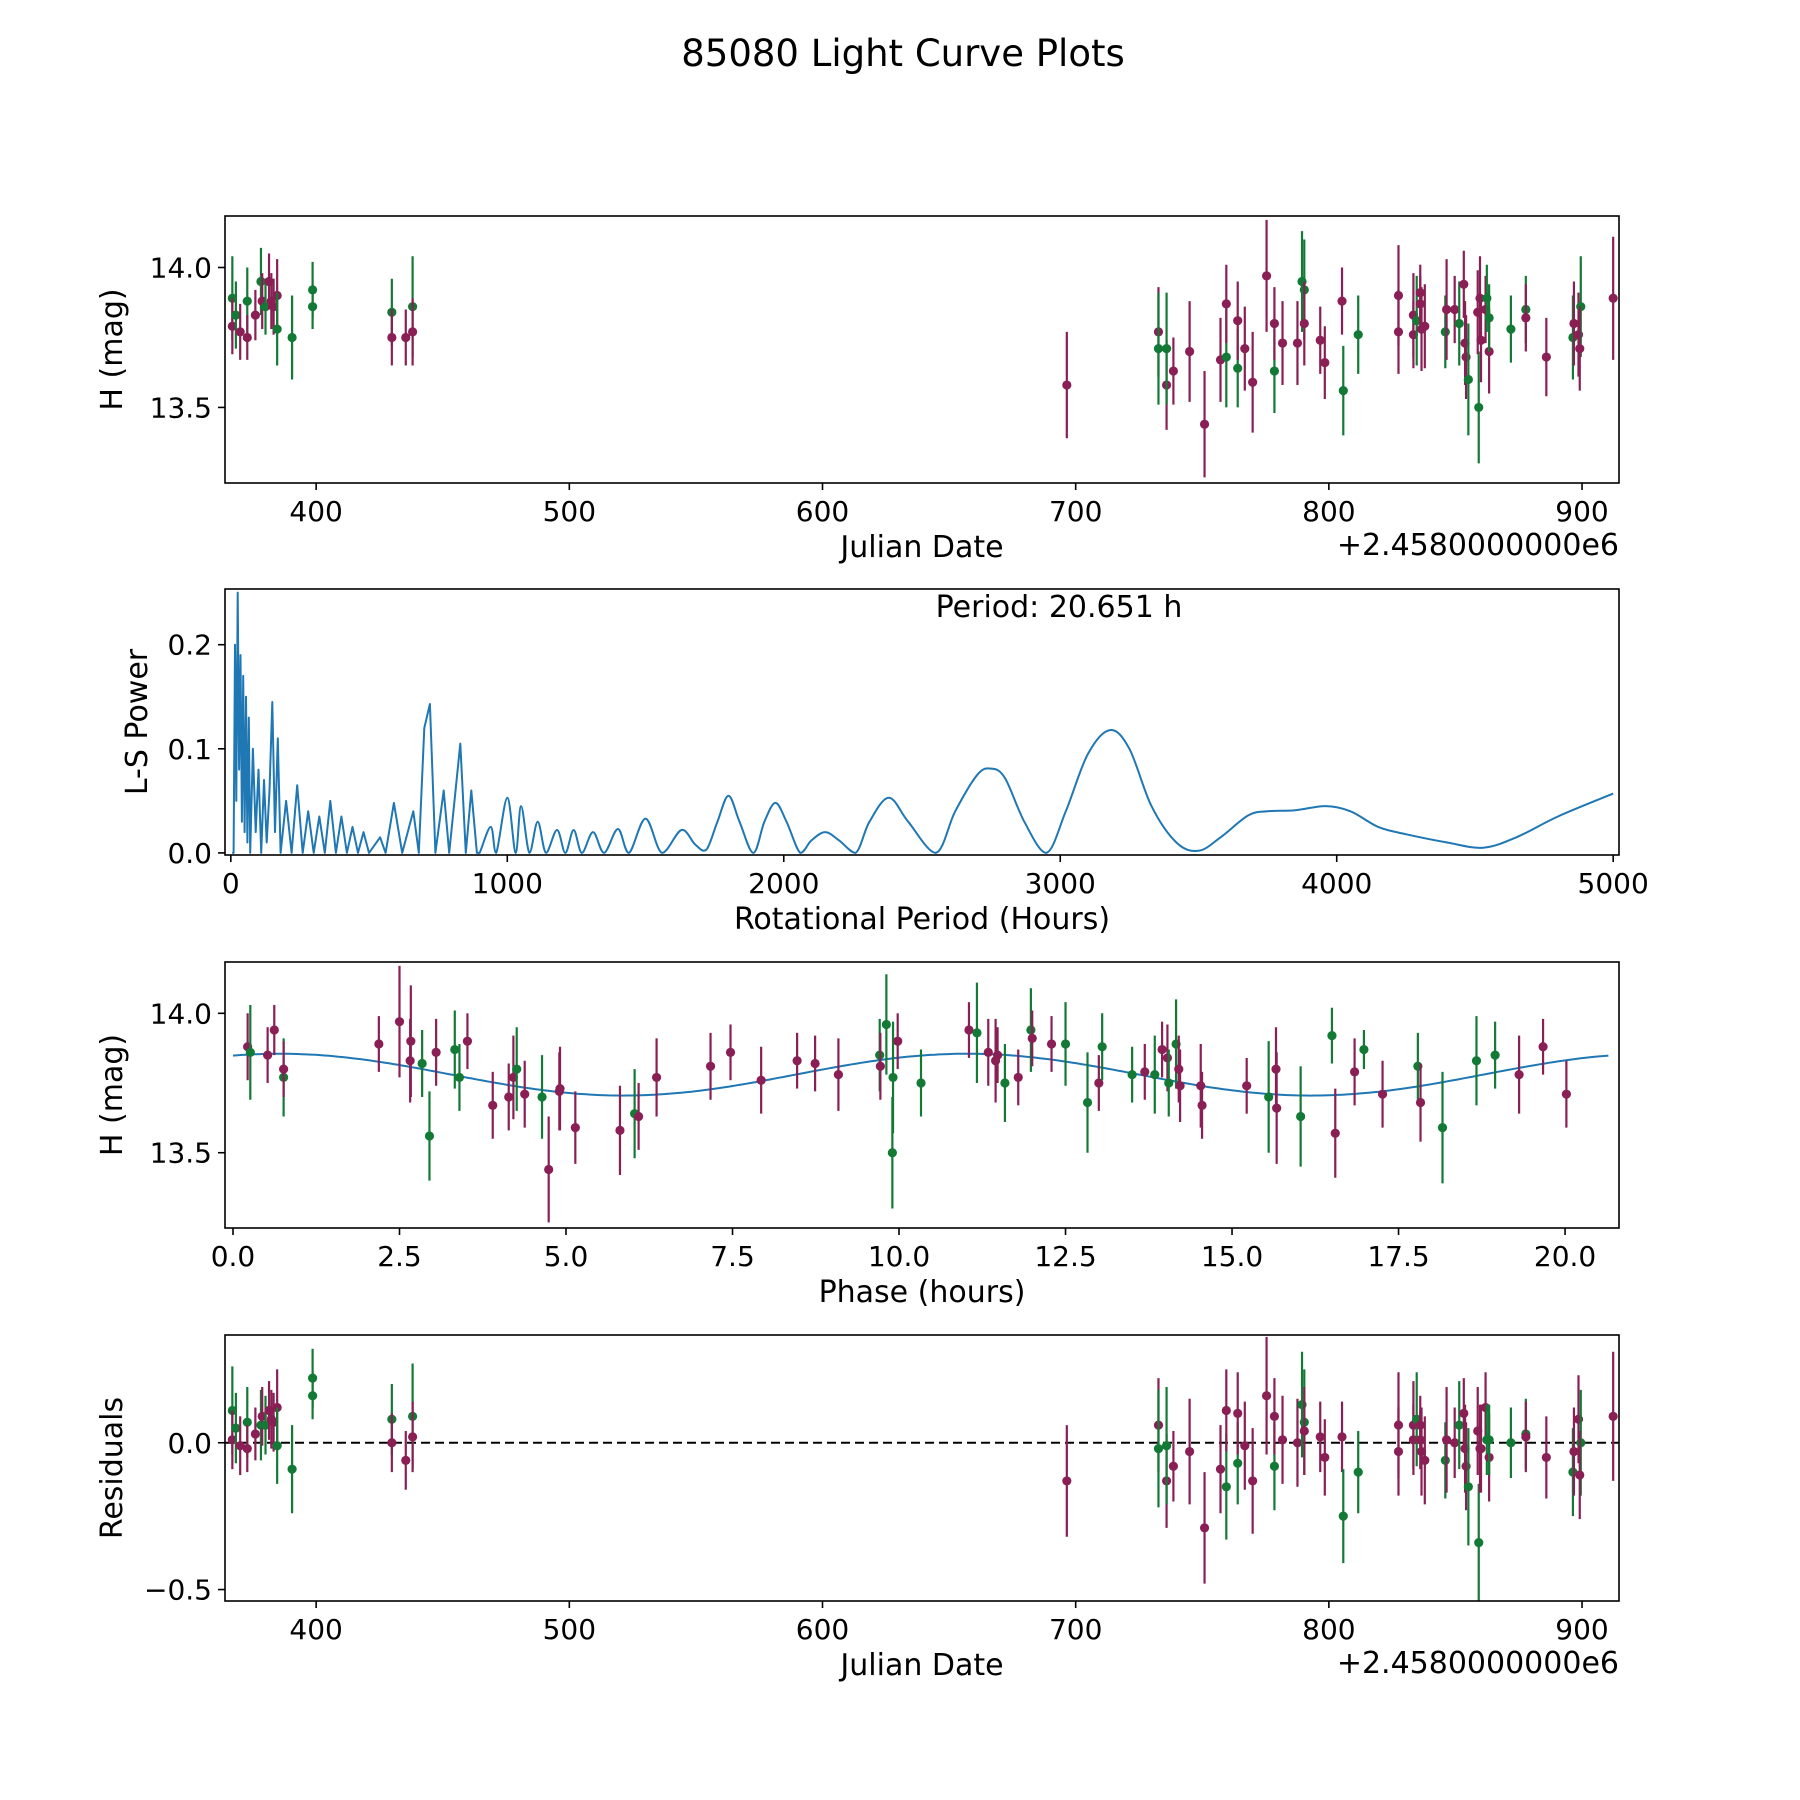 This screenshot has width=1800, height=1800. I want to click on x-tick-label: 500, so click(569, 1629).